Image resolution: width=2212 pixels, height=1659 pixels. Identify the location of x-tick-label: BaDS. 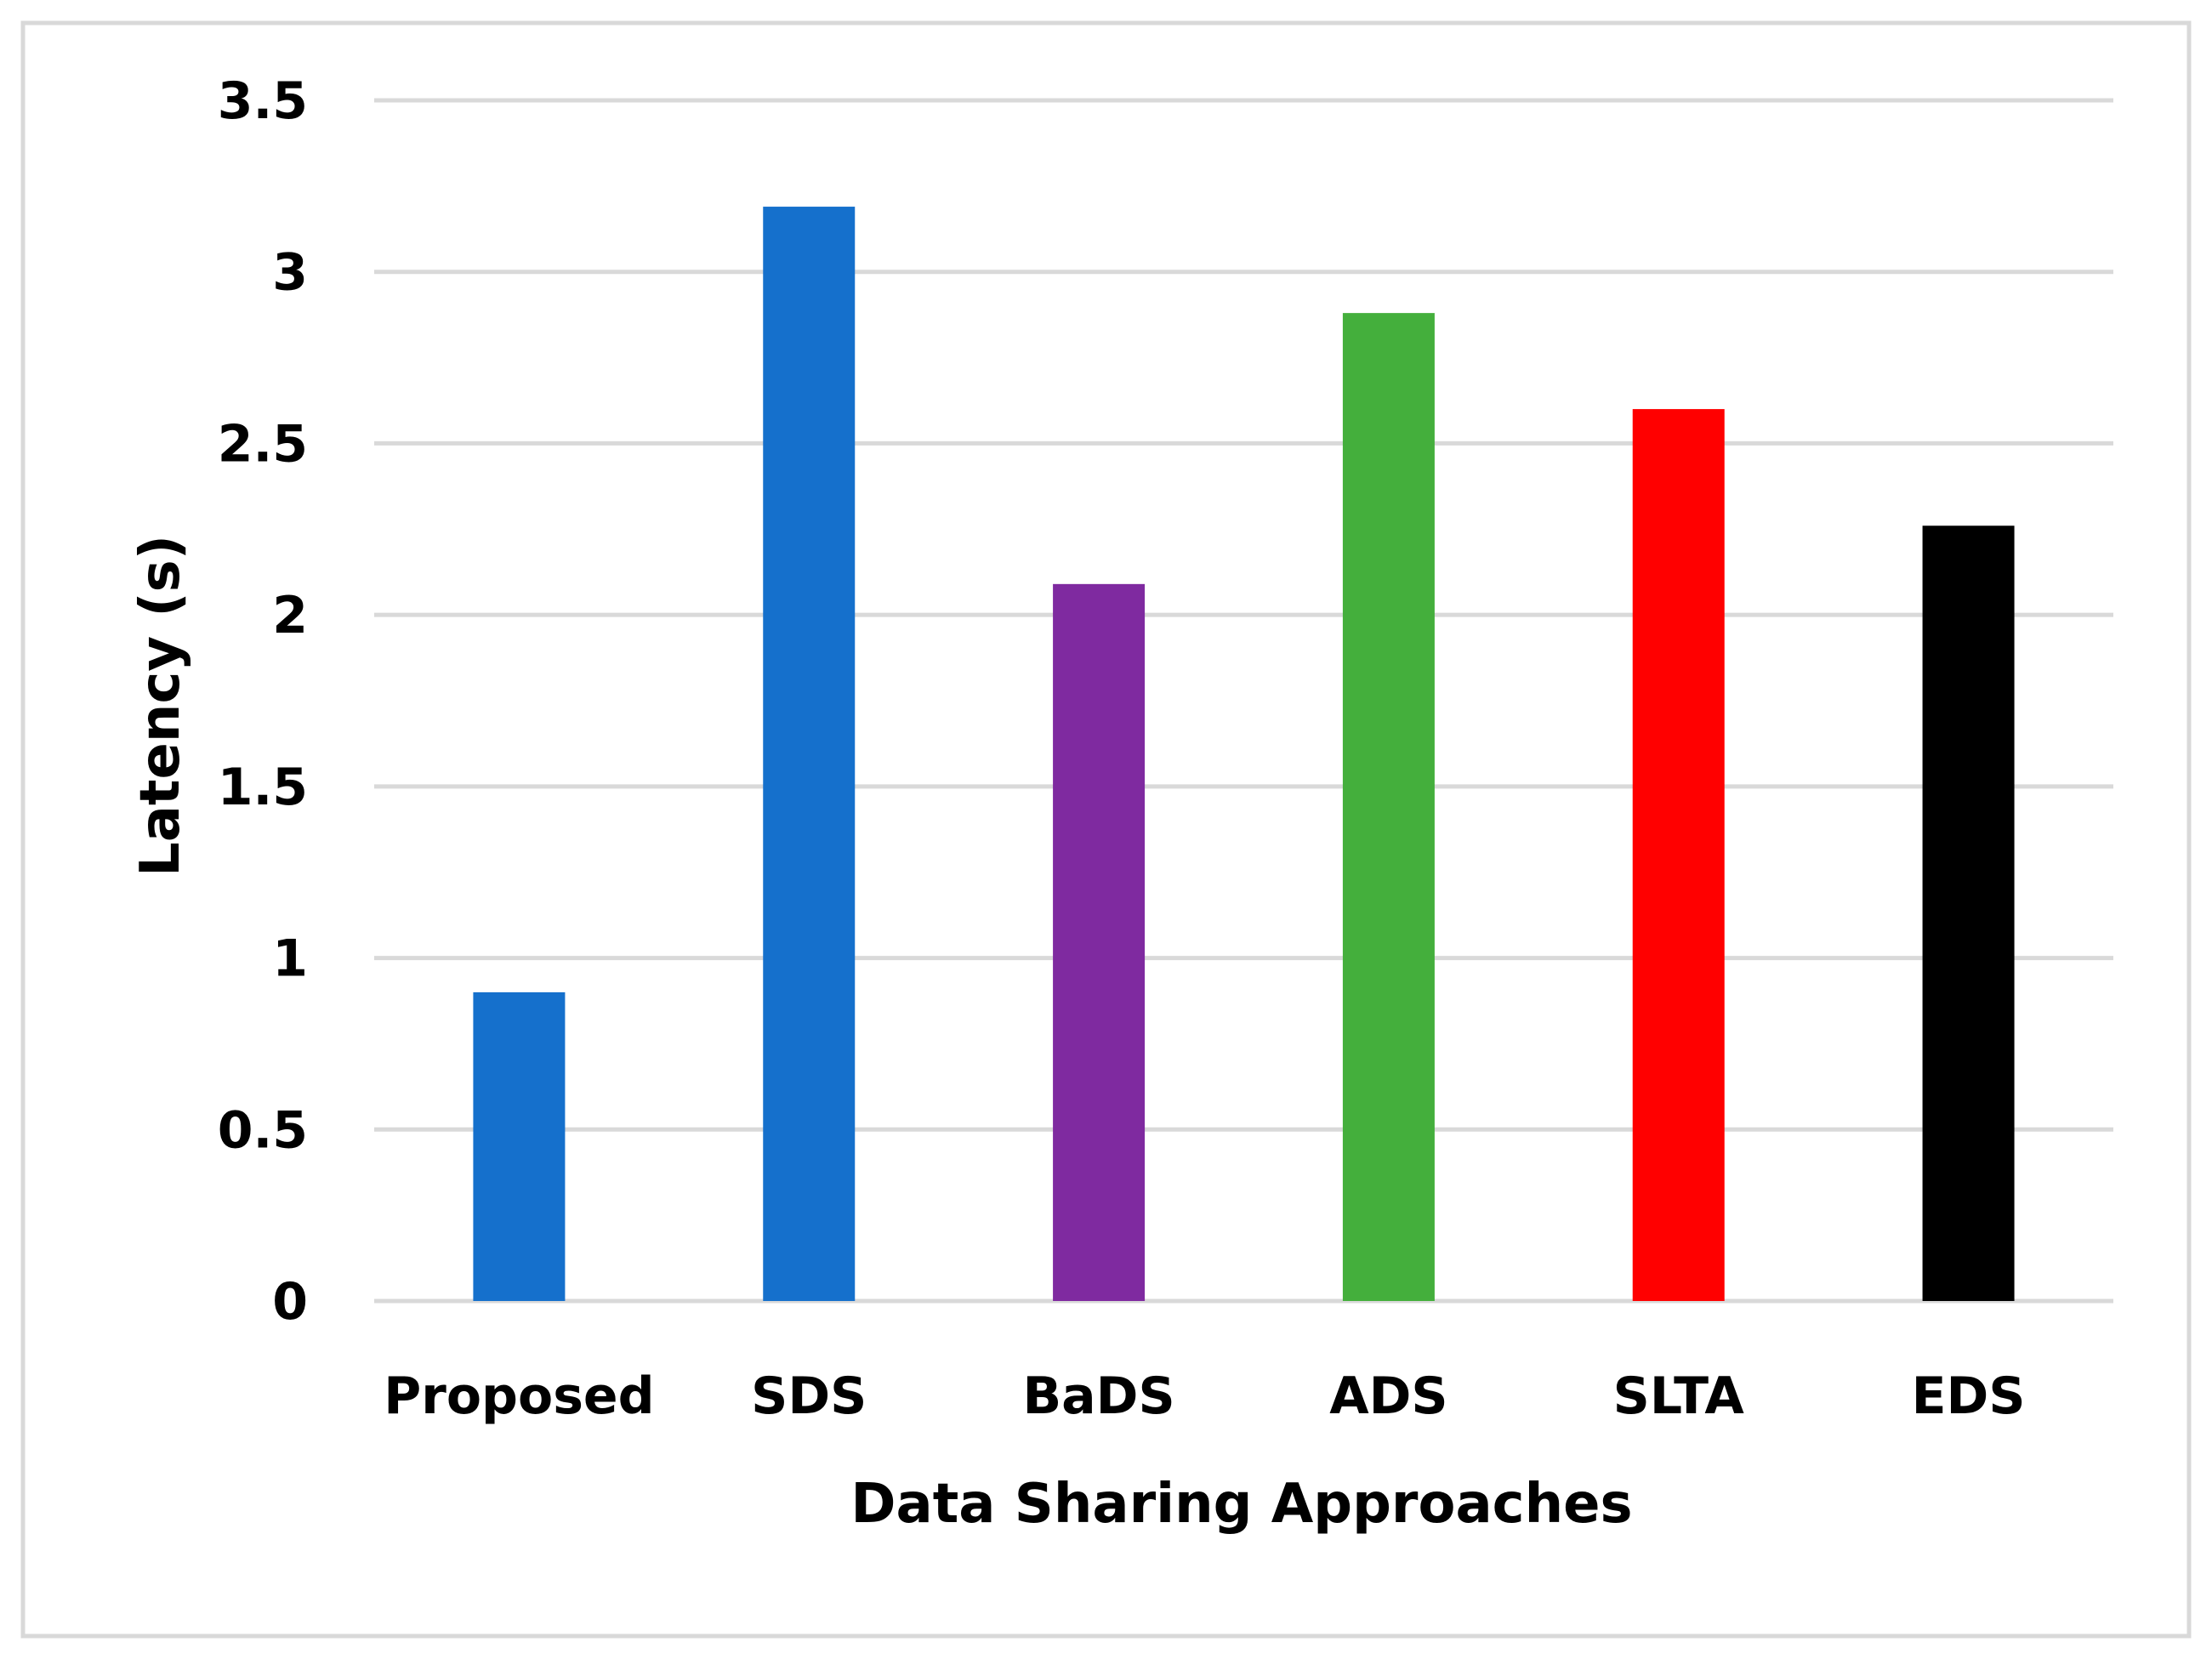
(1098, 1396).